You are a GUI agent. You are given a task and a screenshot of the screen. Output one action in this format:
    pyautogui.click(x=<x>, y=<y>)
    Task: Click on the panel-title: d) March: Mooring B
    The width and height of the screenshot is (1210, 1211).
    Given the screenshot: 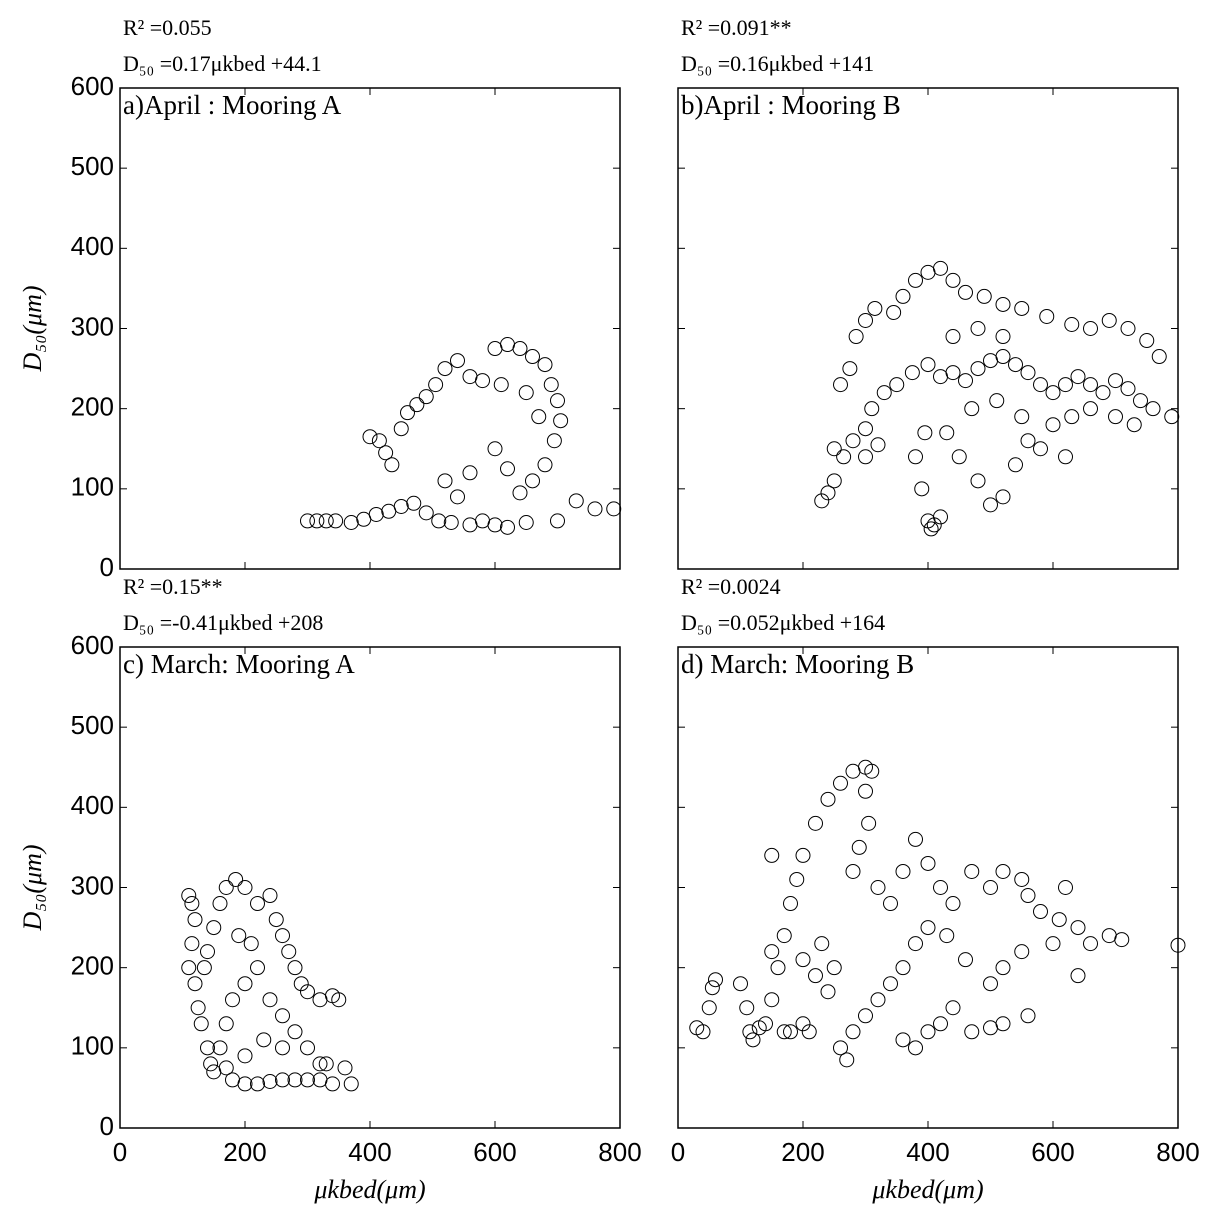 What is the action you would take?
    pyautogui.click(x=797, y=664)
    